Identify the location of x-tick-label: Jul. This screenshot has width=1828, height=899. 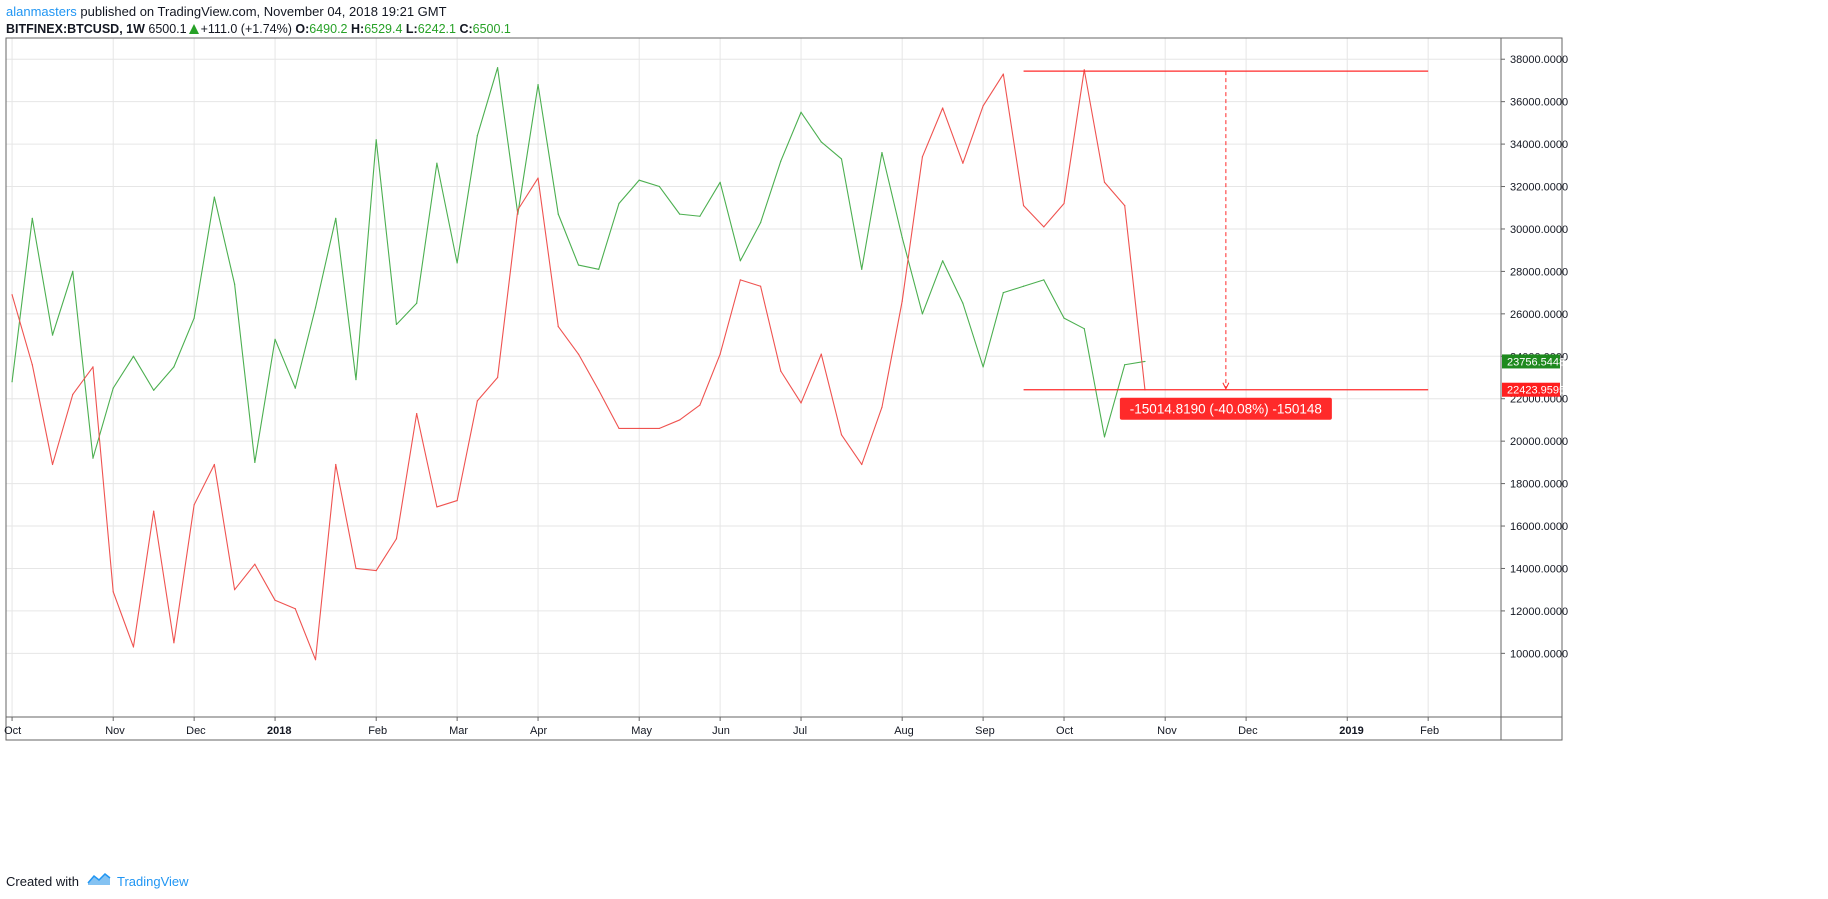
(800, 731).